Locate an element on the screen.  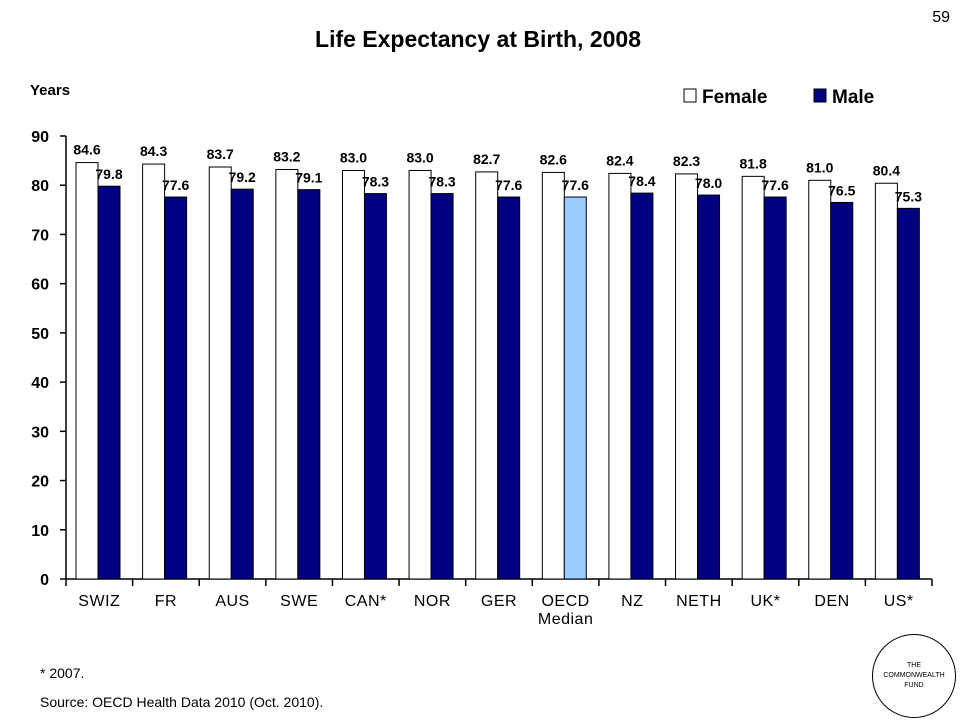
logo-line: COMMONWEALTH is located at coordinates (914, 675).